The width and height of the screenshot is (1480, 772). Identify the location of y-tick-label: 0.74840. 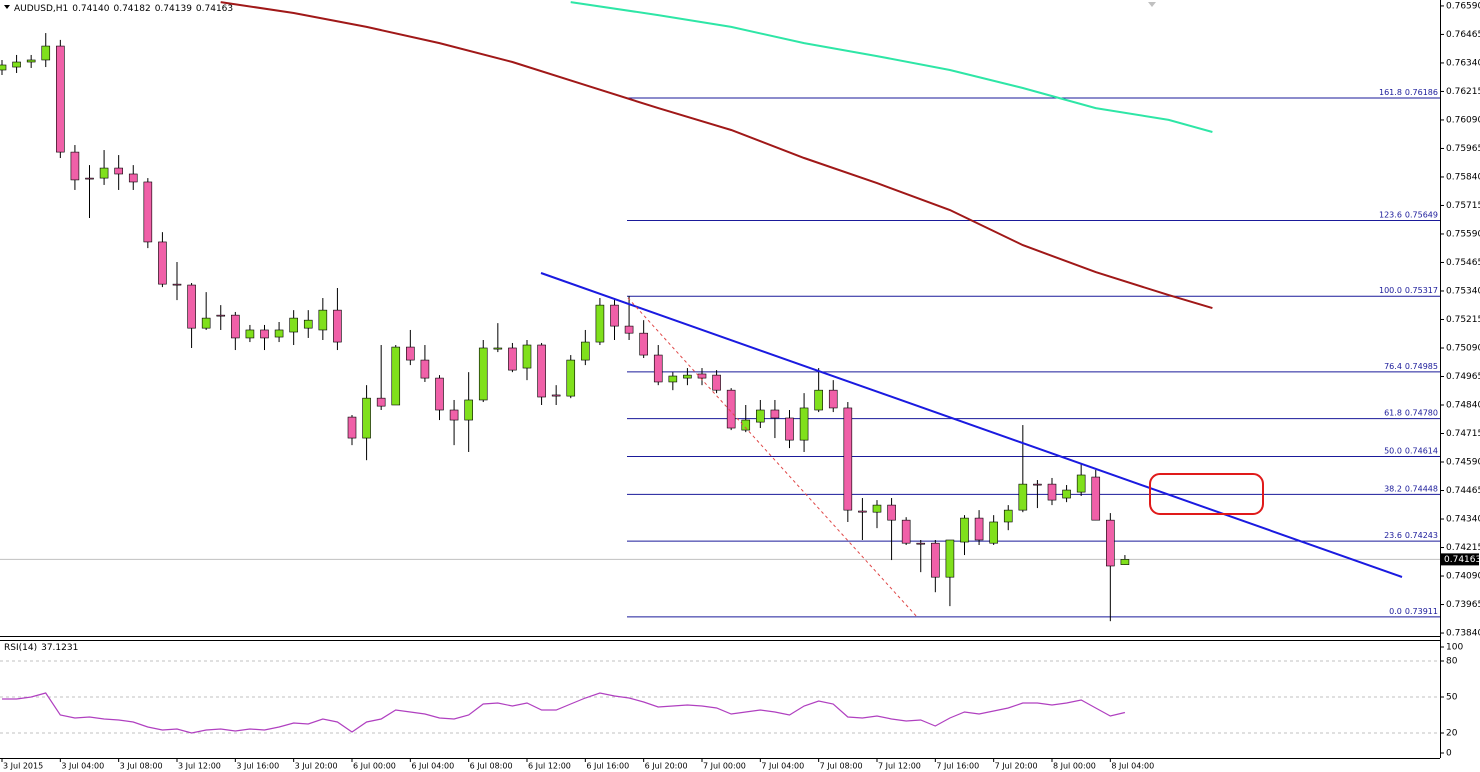
(1463, 405).